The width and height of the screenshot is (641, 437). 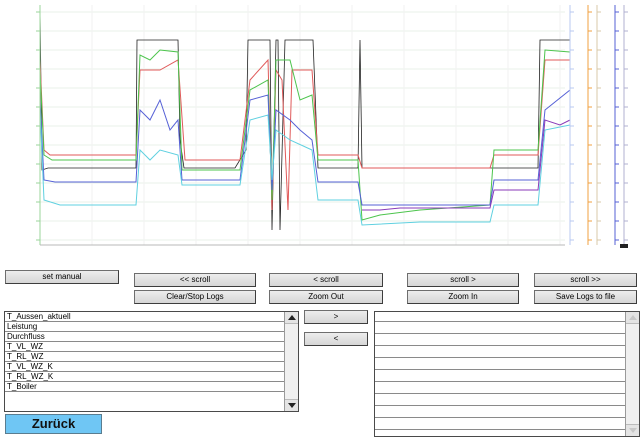 What do you see at coordinates (195, 280) in the screenshot?
I see `scroll-far-left-button: << scroll` at bounding box center [195, 280].